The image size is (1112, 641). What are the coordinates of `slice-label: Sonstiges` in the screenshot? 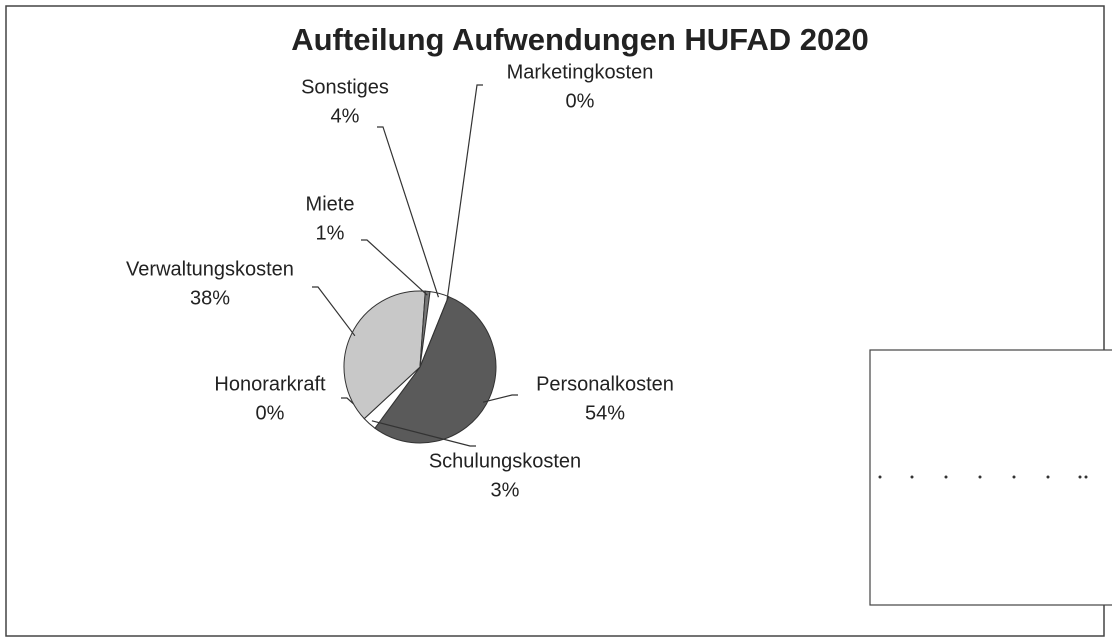 It's located at (345, 87).